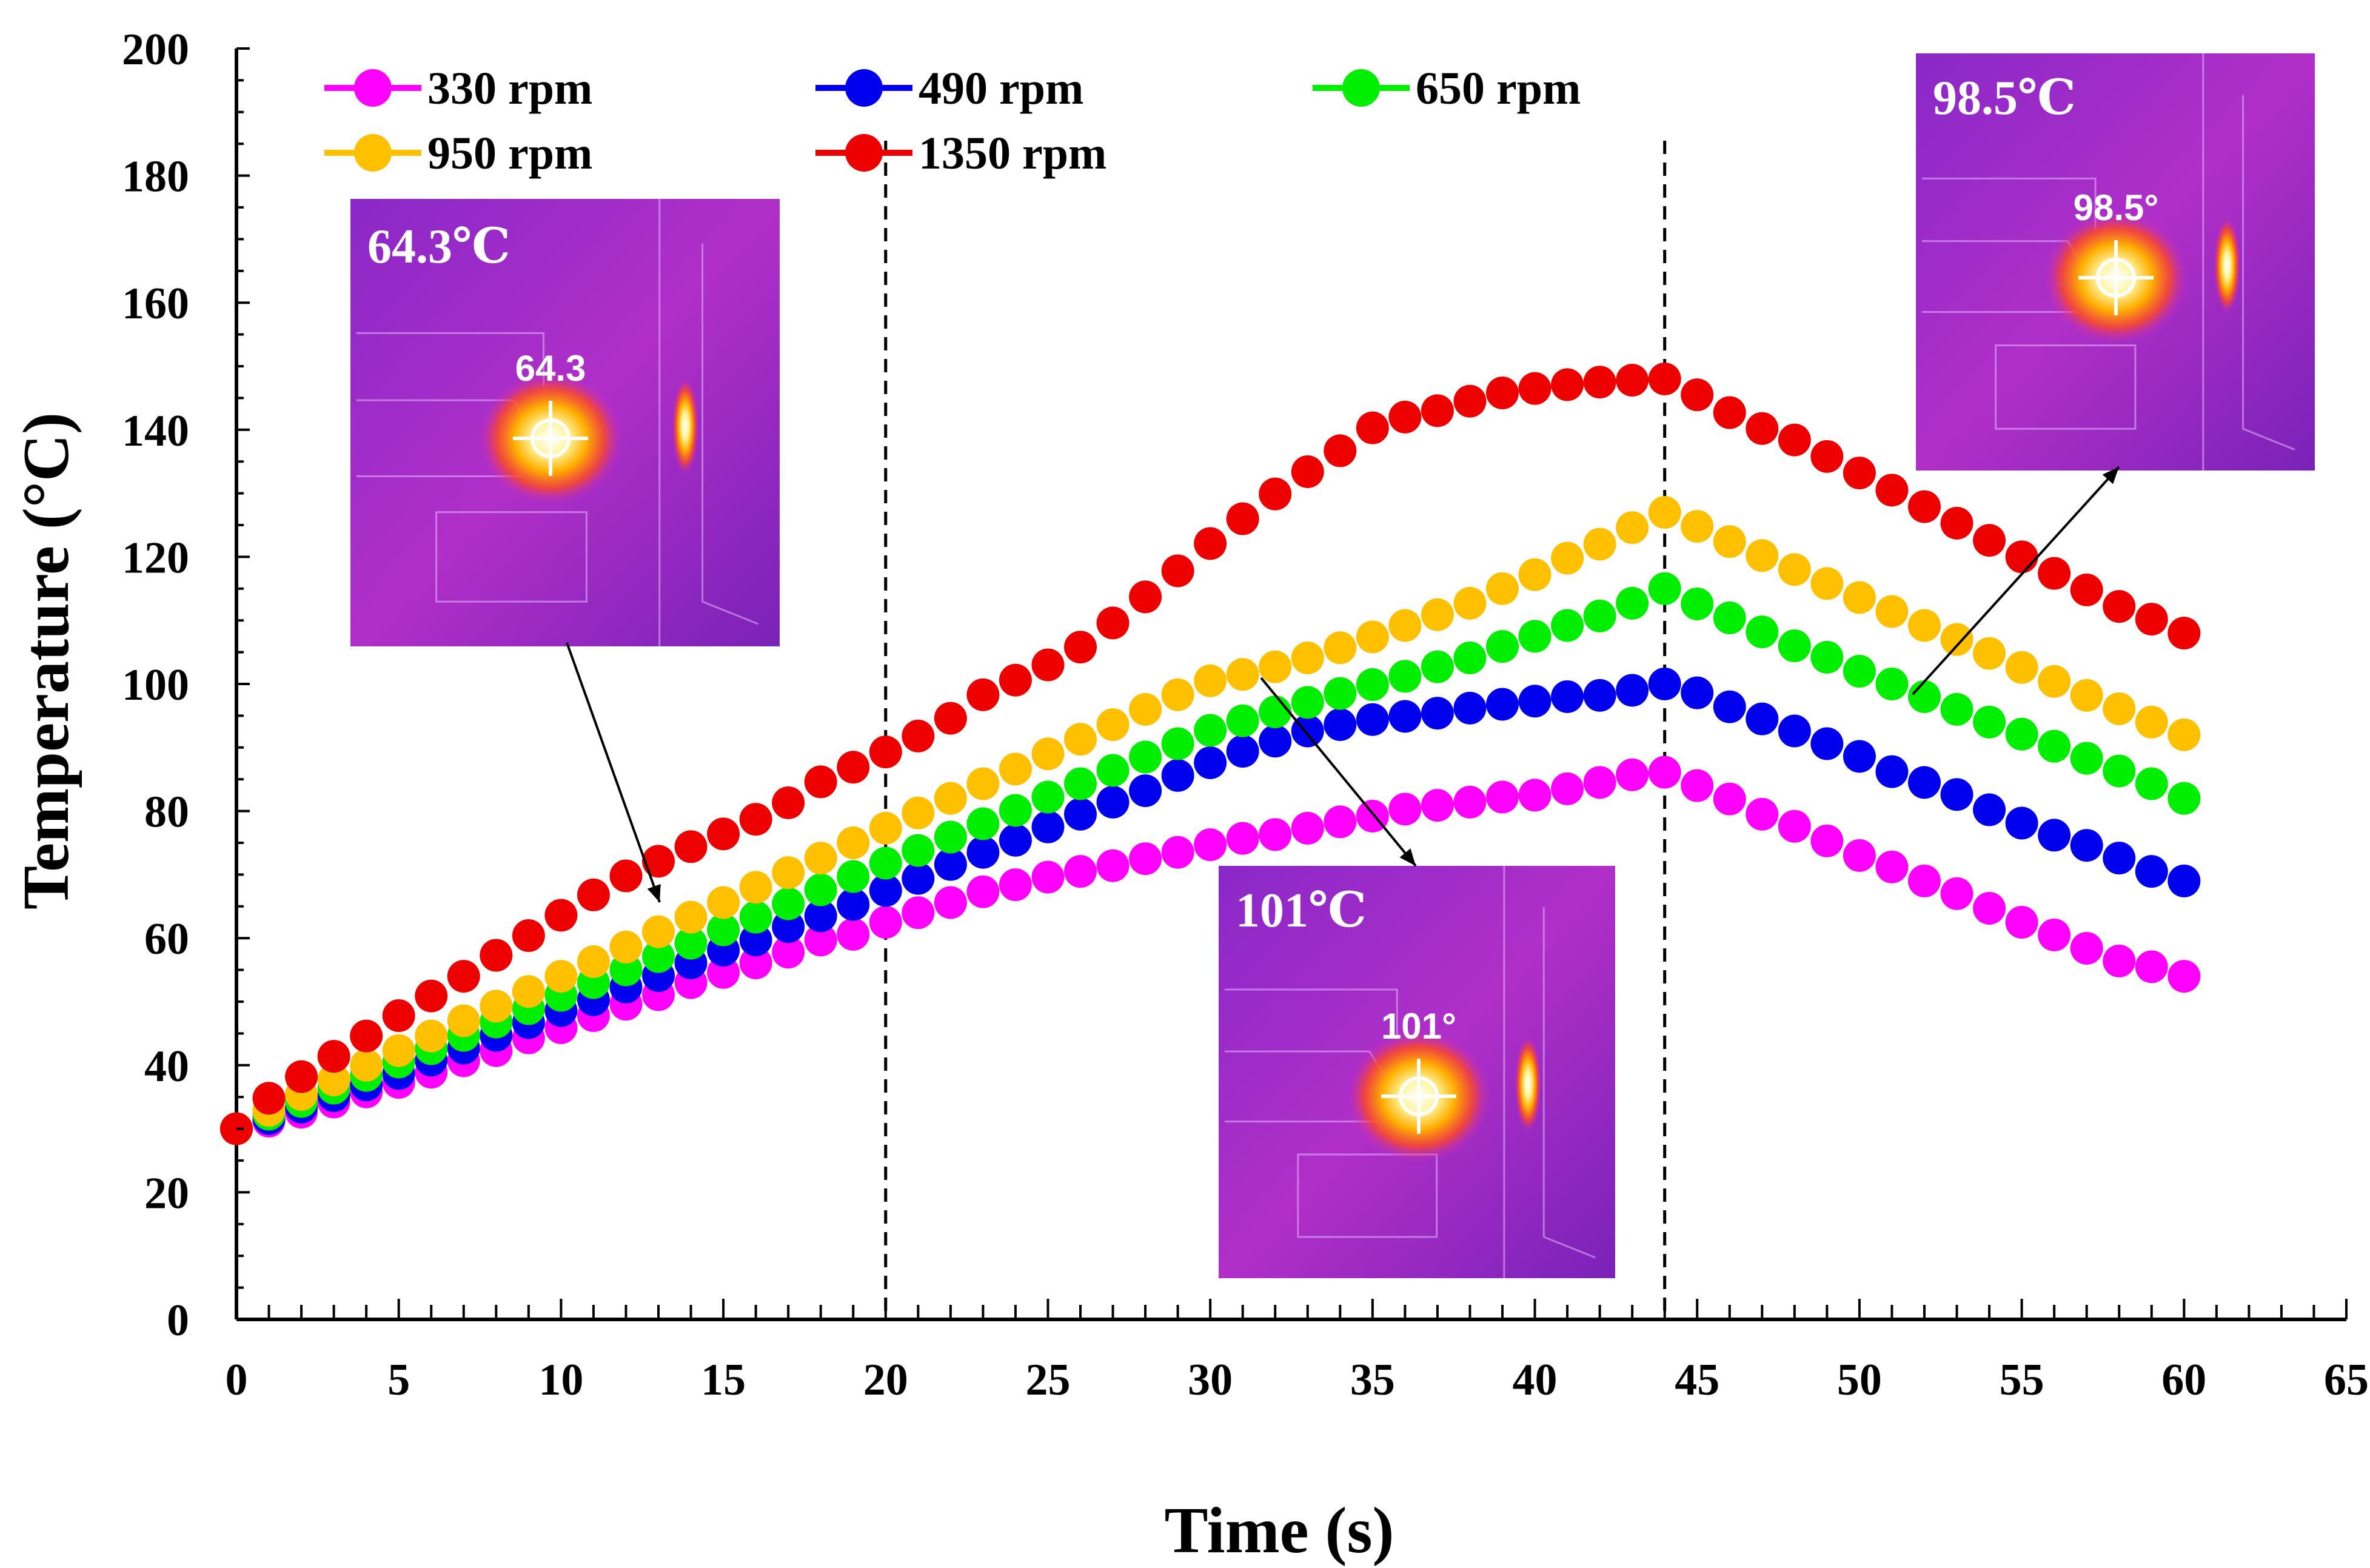 The width and height of the screenshot is (2370, 1568). What do you see at coordinates (952, 121) in the screenshot?
I see `legend: 330 rpm 490 rpm 650 rpm 950 rpm 1350 rpm` at bounding box center [952, 121].